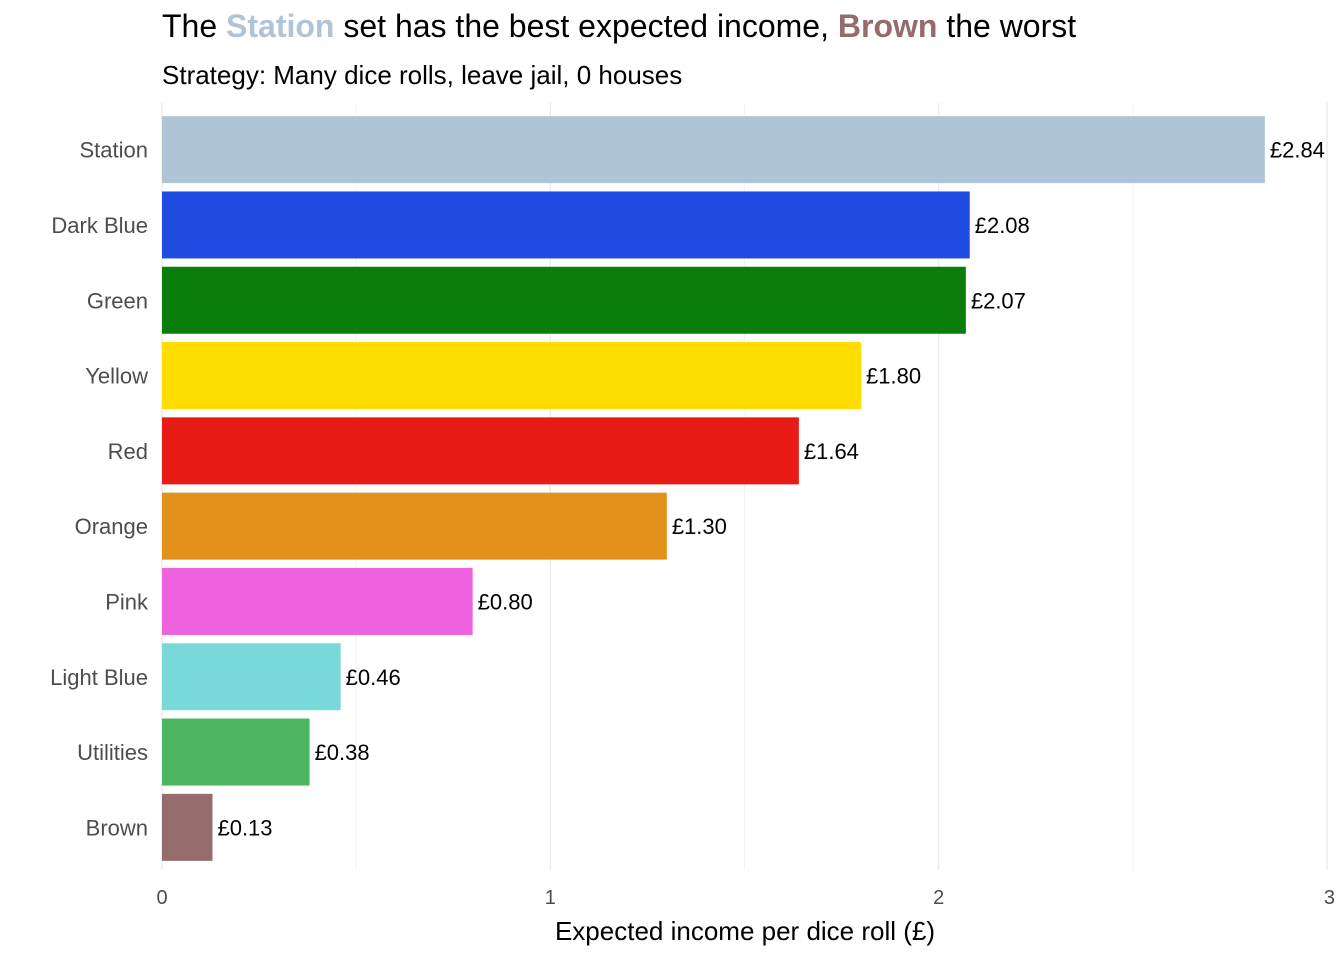 This screenshot has height=960, width=1344. Describe the element at coordinates (161, 898) in the screenshot. I see `x-tick-label: 0` at that location.